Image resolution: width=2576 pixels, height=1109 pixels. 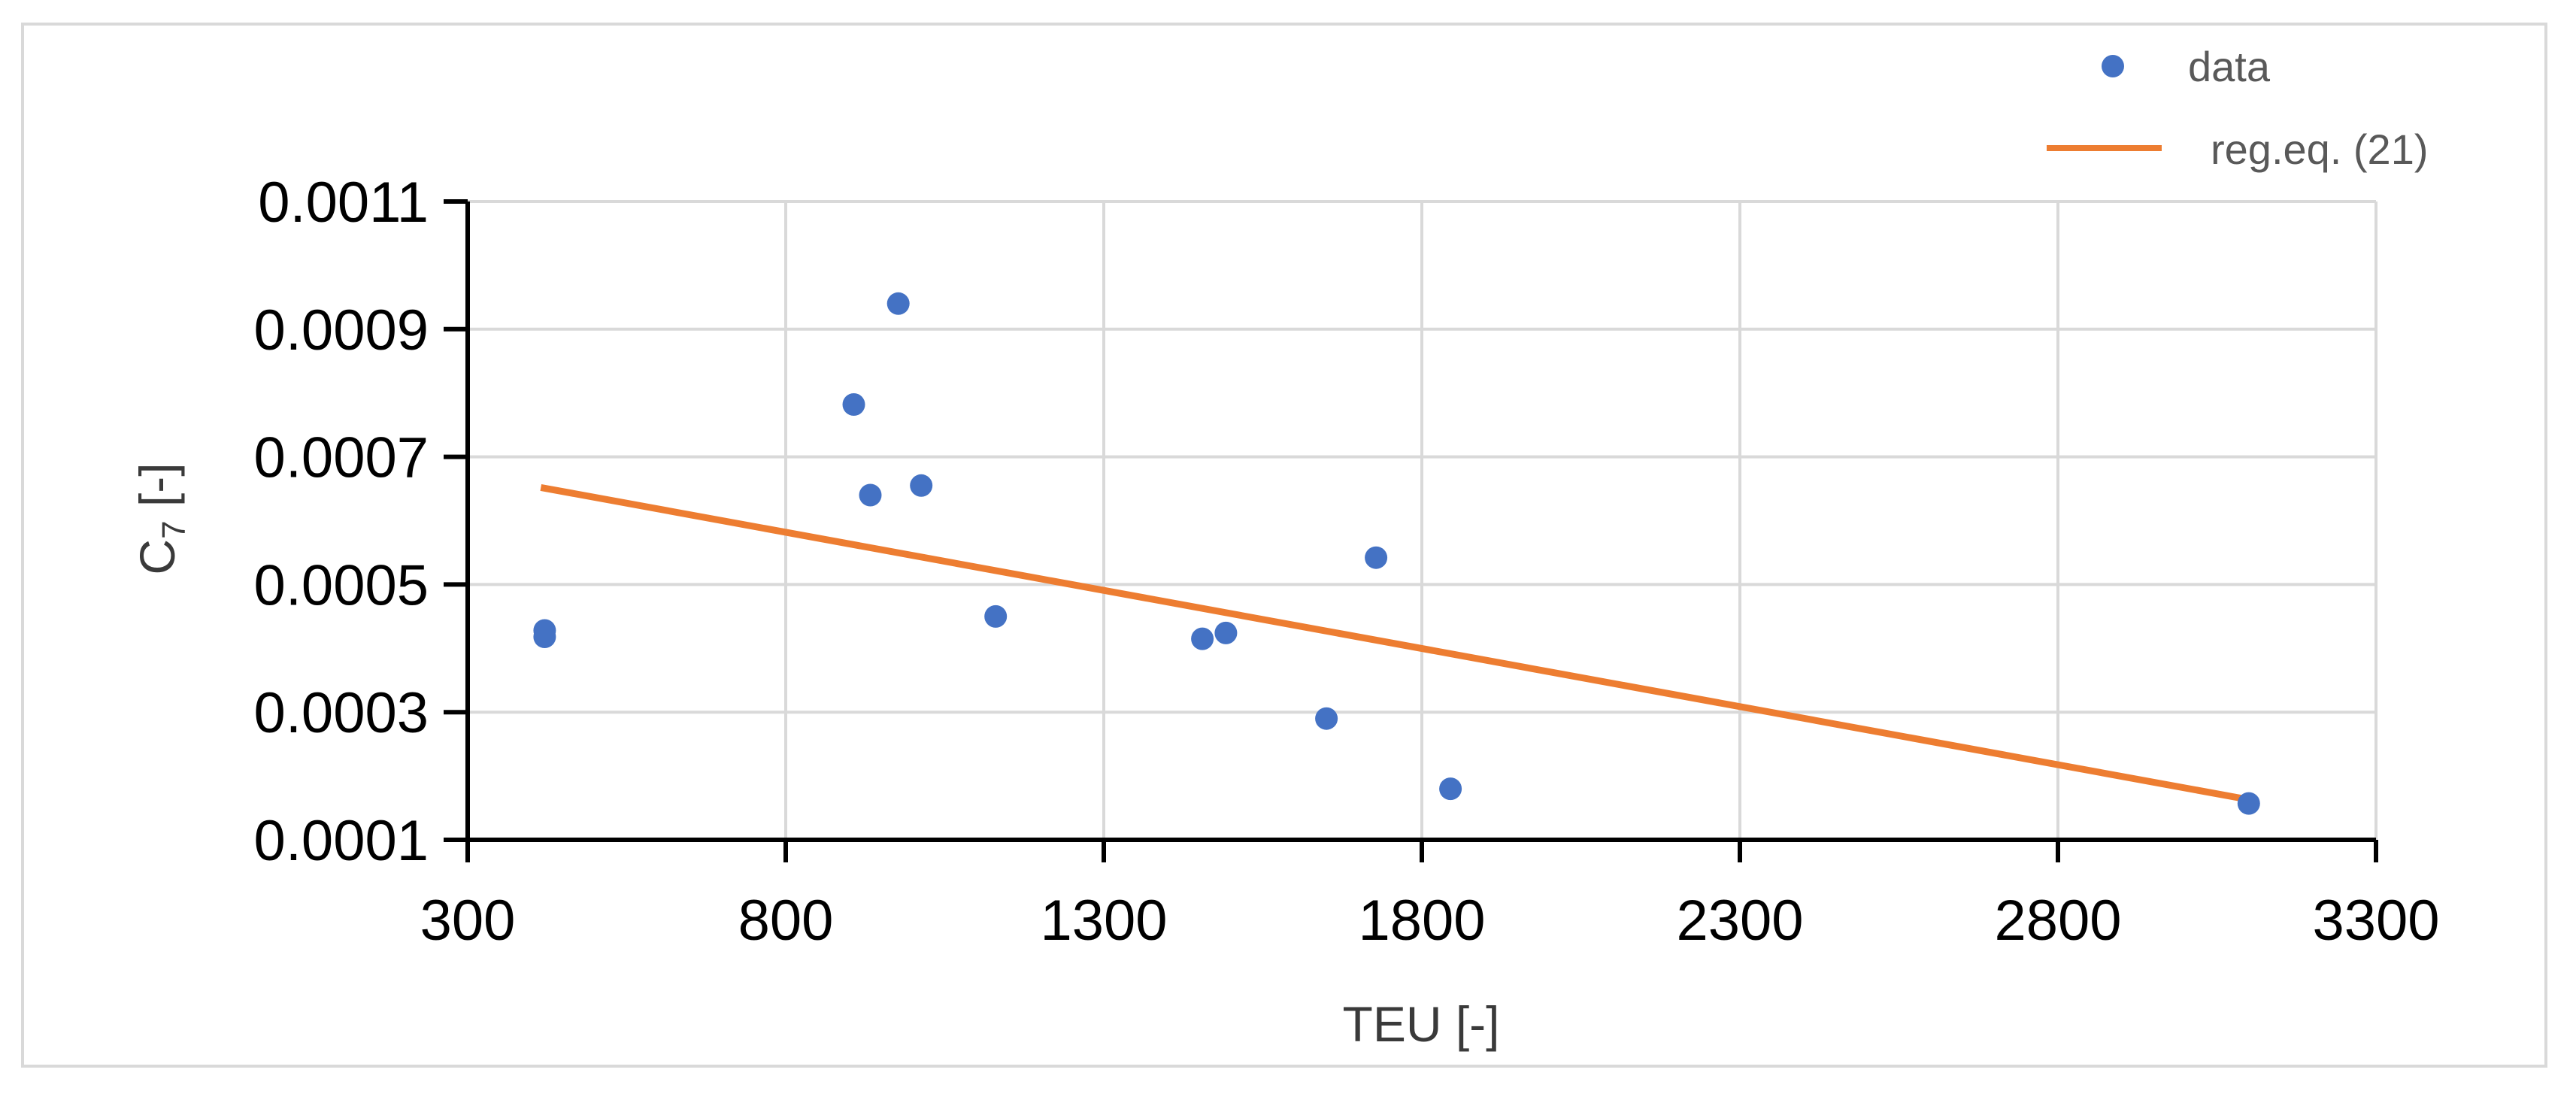 What do you see at coordinates (341, 713) in the screenshot?
I see `y-tick-label: 0.0003` at bounding box center [341, 713].